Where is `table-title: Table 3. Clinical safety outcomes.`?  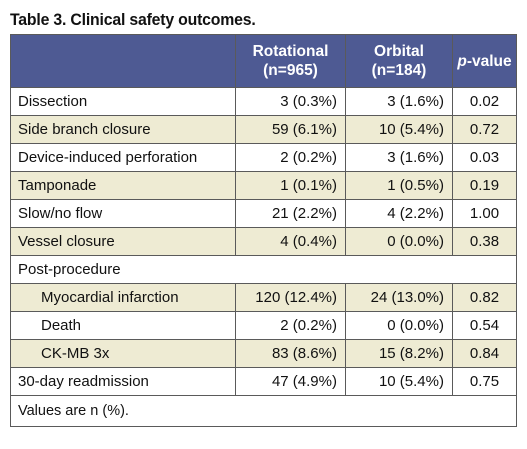
table-title: Table 3. Clinical safety outcomes. is located at coordinates (133, 19).